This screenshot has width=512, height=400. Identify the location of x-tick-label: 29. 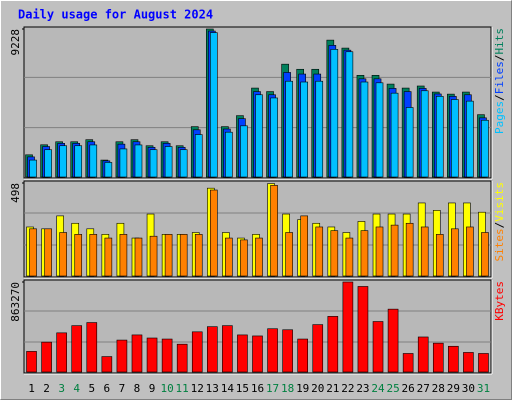
(453, 388).